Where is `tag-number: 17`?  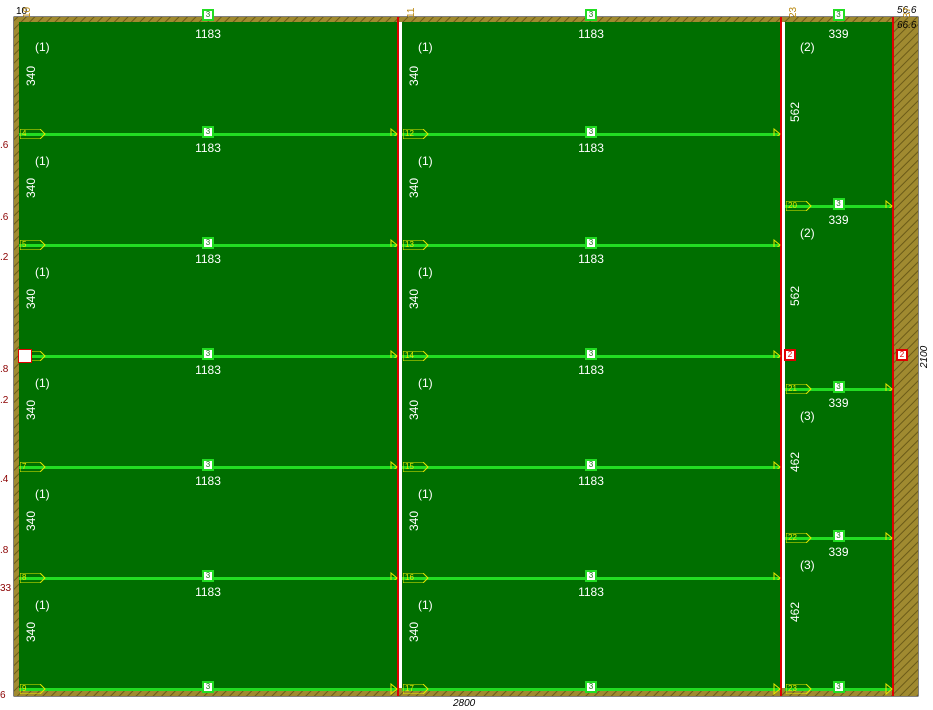
tag-number: 17 is located at coordinates (409, 688).